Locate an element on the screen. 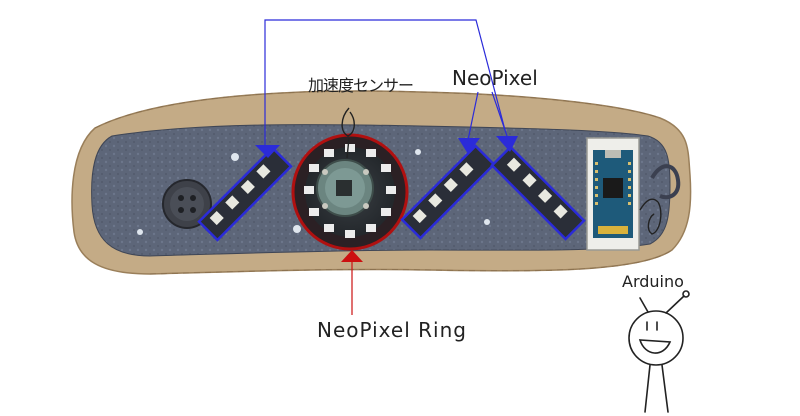  connection-wire is located at coordinates (385, 82).